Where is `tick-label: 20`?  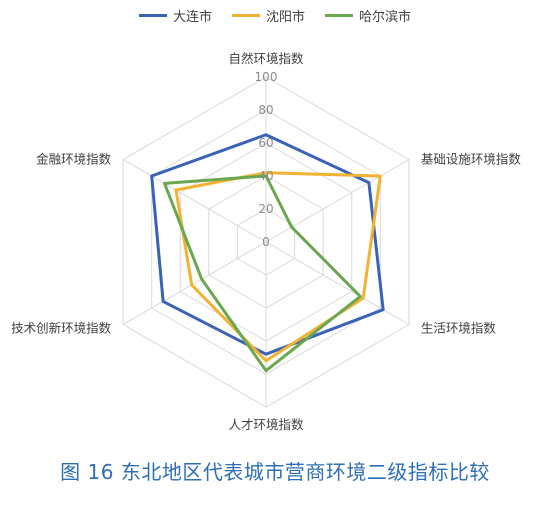
tick-label: 20 is located at coordinates (265, 209).